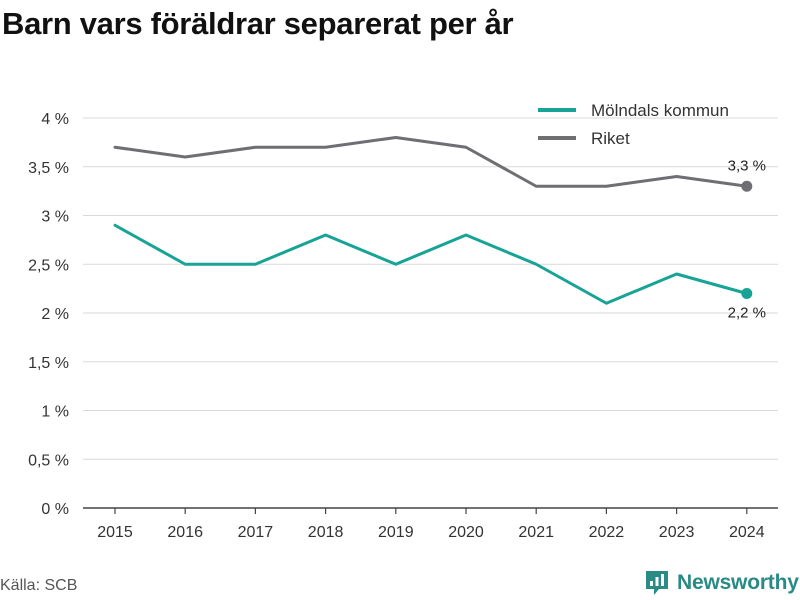 This screenshot has height=600, width=800. What do you see at coordinates (55, 509) in the screenshot?
I see `y-tick-label: 0 %` at bounding box center [55, 509].